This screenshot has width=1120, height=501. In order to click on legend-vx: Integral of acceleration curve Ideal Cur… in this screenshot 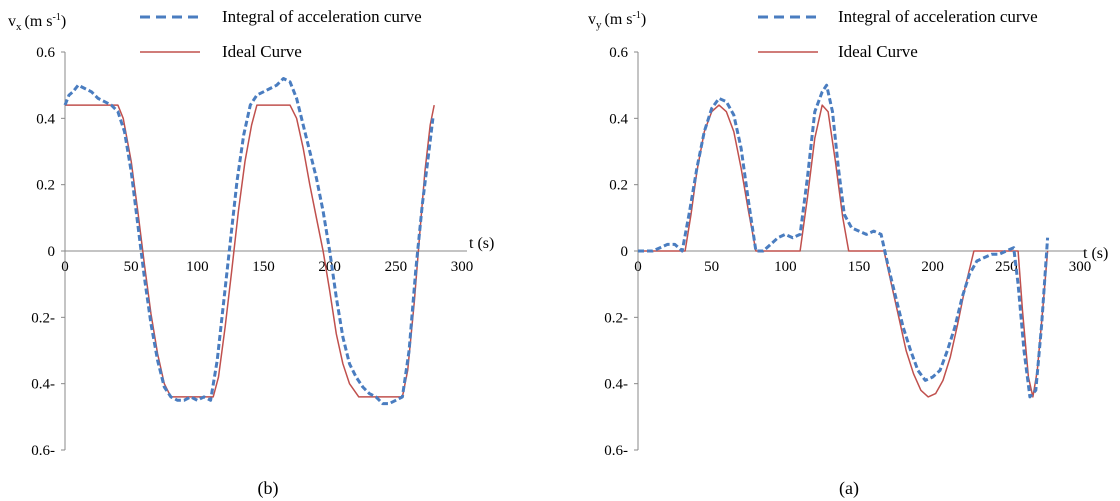, I will do `click(281, 34)`.